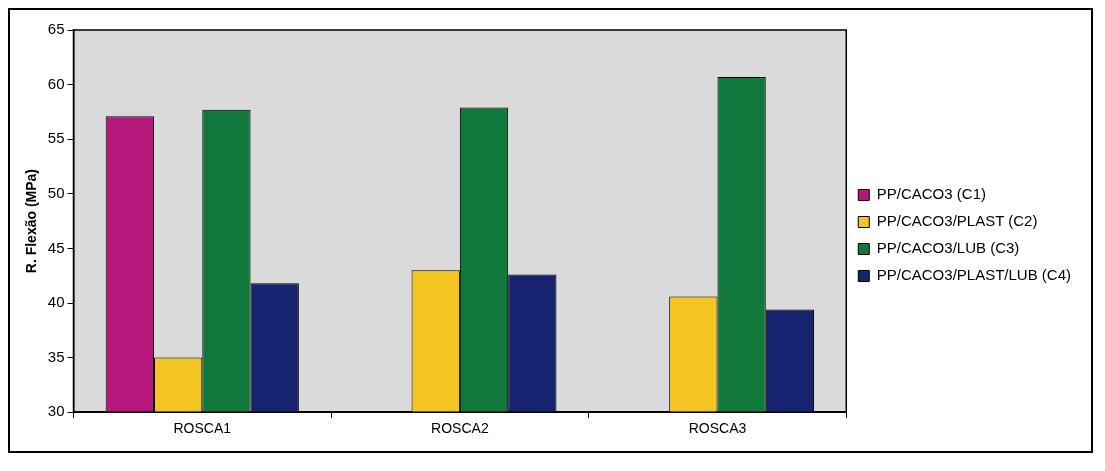 The height and width of the screenshot is (471, 1105). I want to click on y-tick-label: 35, so click(56, 356).